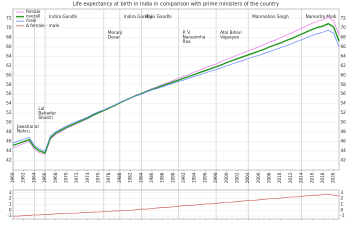  I want to click on pm-label-line: Narendra Modi, so click(321, 16).